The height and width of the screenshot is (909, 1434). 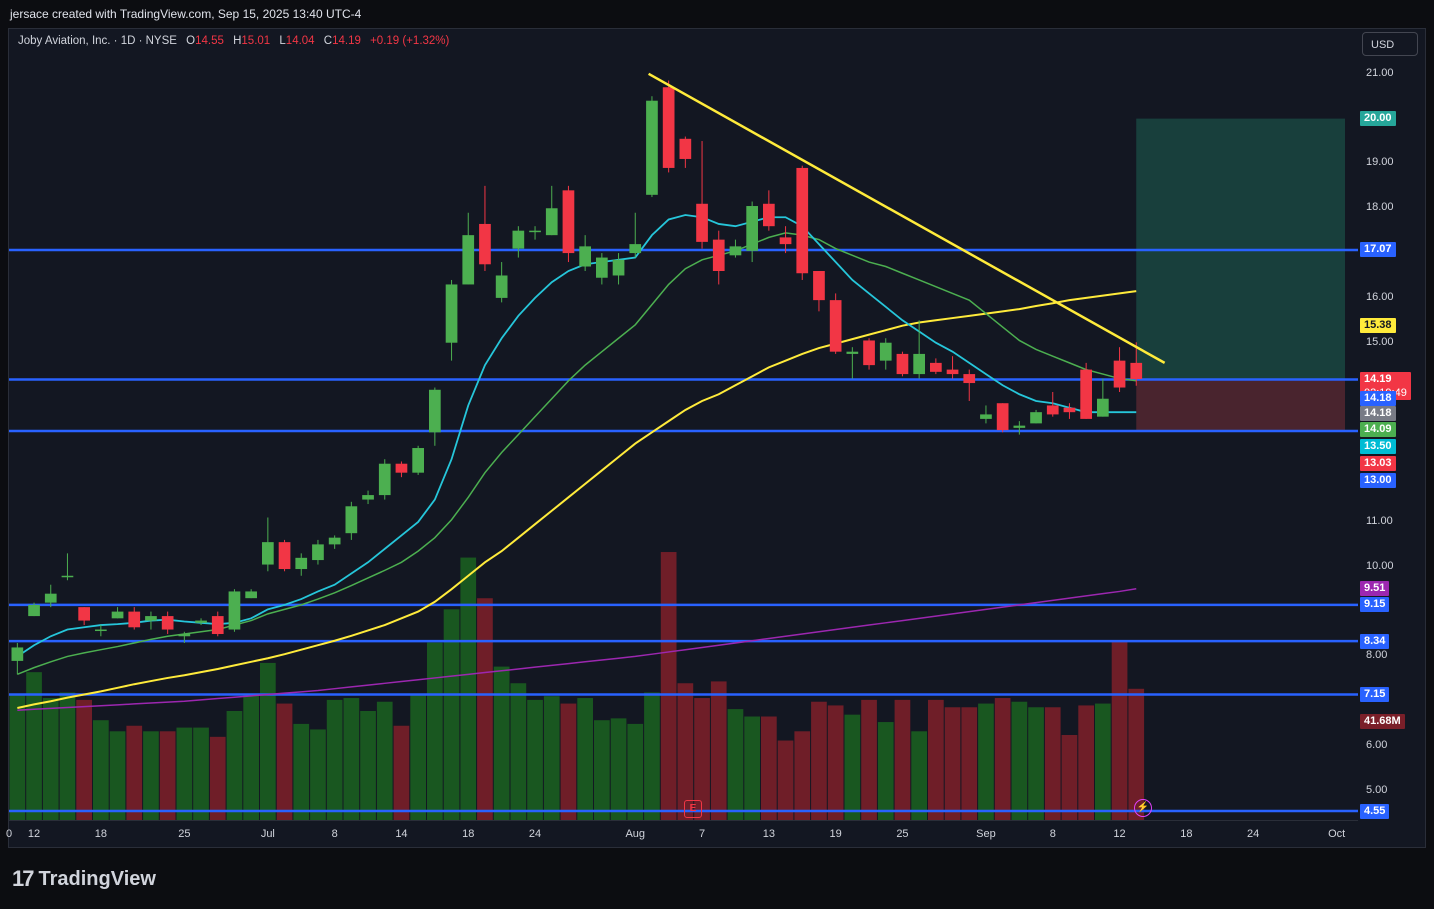 I want to click on price-tag: 9.51, so click(x=1375, y=589).